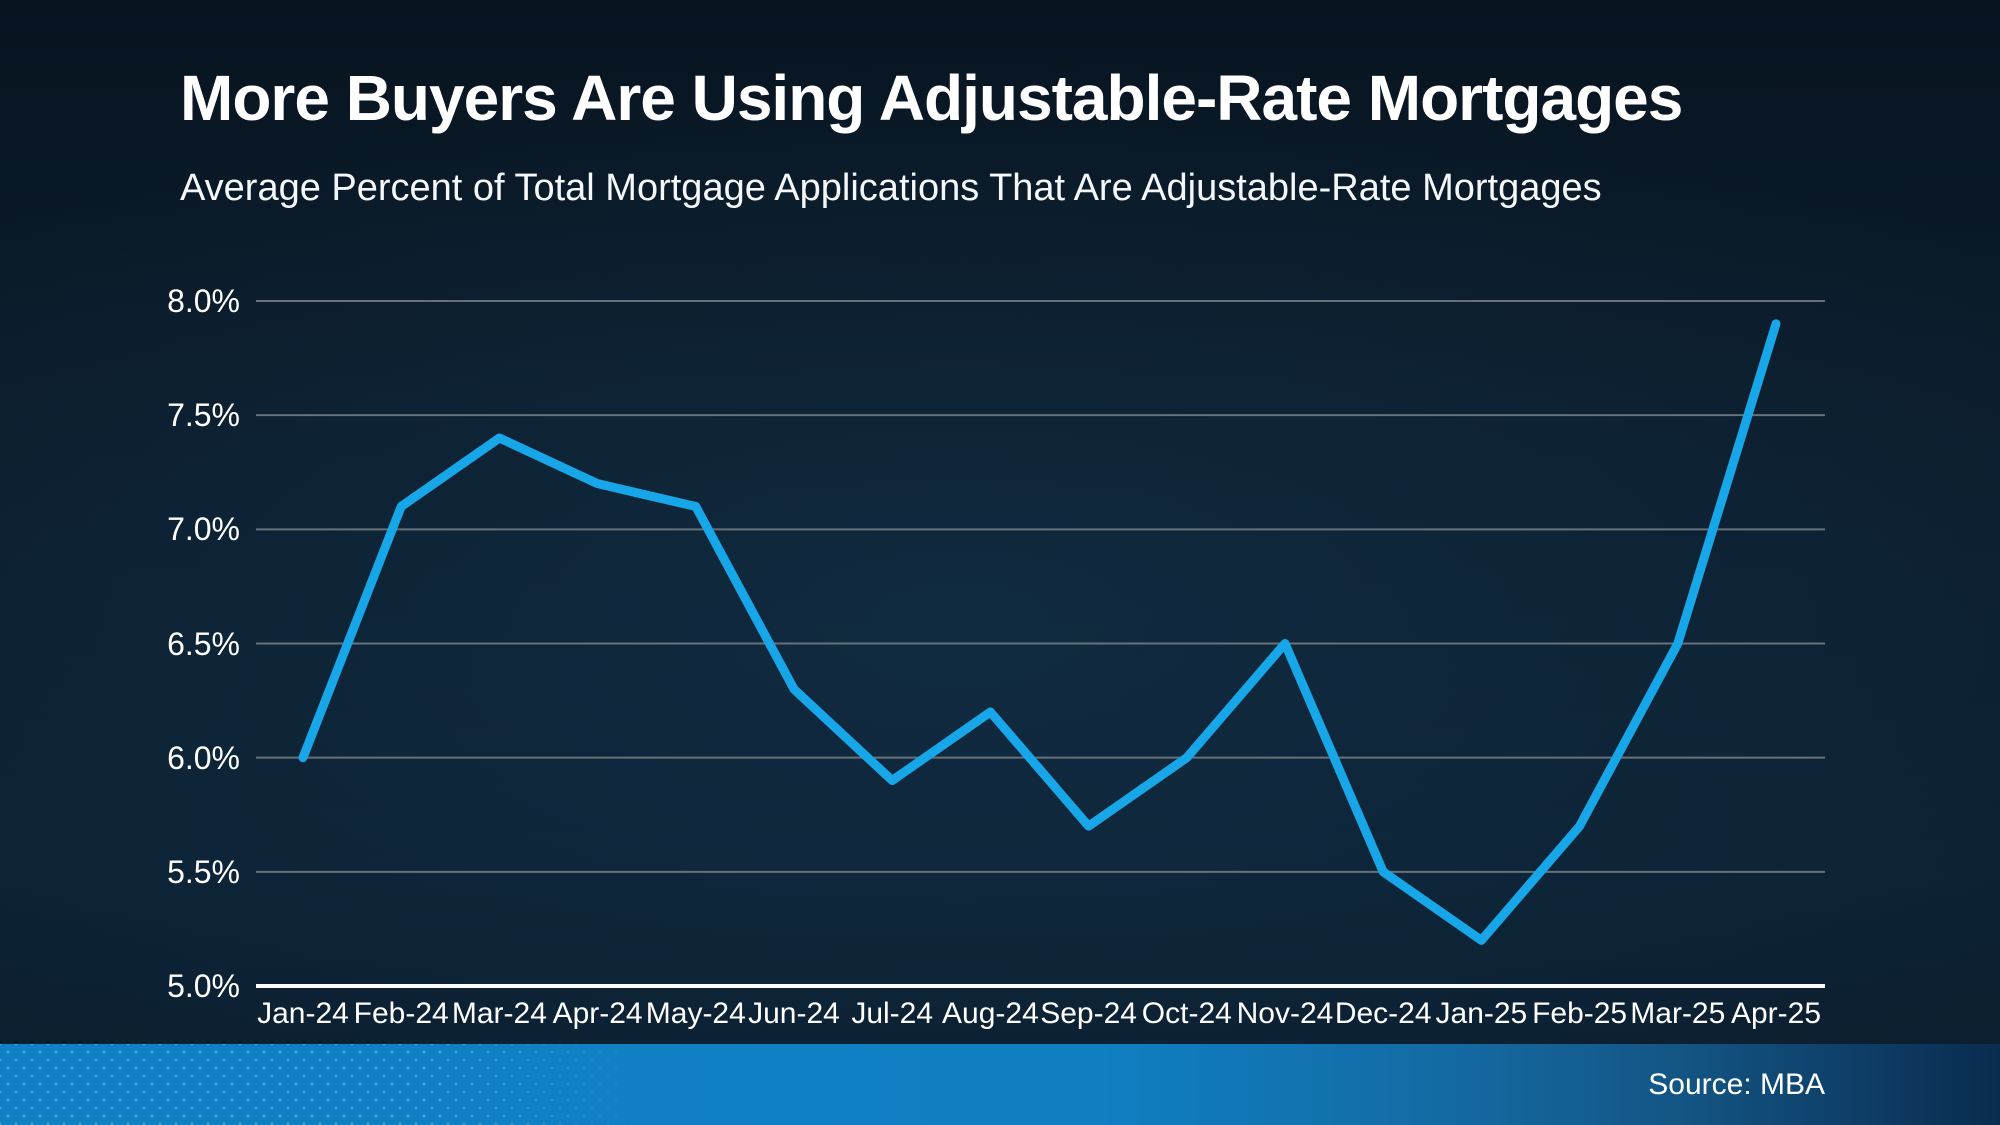 The image size is (2000, 1125). What do you see at coordinates (1678, 1013) in the screenshot?
I see `x-axis-tick-label: Mar-25` at bounding box center [1678, 1013].